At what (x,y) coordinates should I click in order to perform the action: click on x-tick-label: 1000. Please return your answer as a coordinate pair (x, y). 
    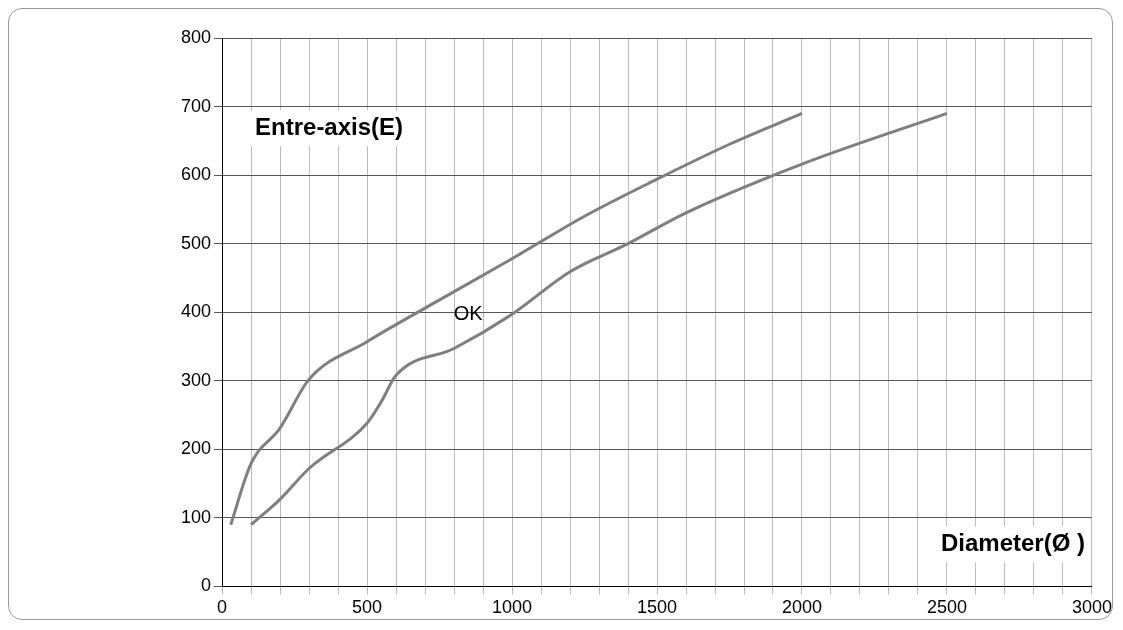
    Looking at the image, I should click on (512, 607).